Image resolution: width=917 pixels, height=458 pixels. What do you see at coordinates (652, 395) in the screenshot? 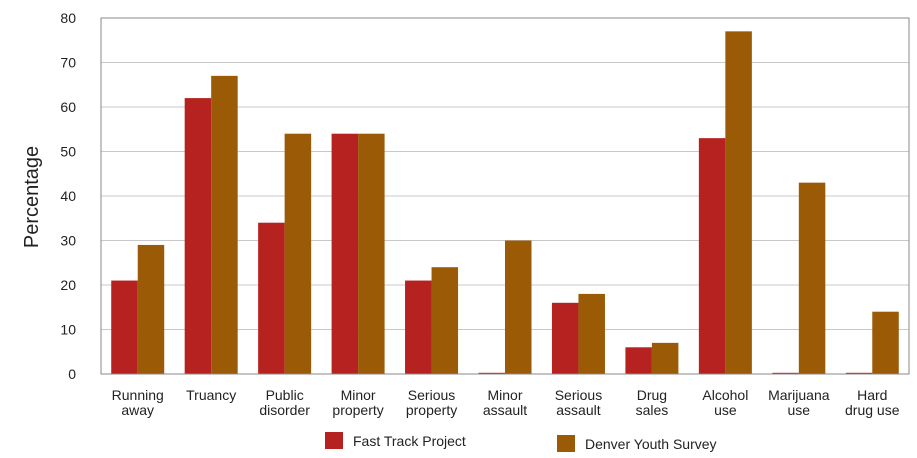
I see `category-label: Drug` at bounding box center [652, 395].